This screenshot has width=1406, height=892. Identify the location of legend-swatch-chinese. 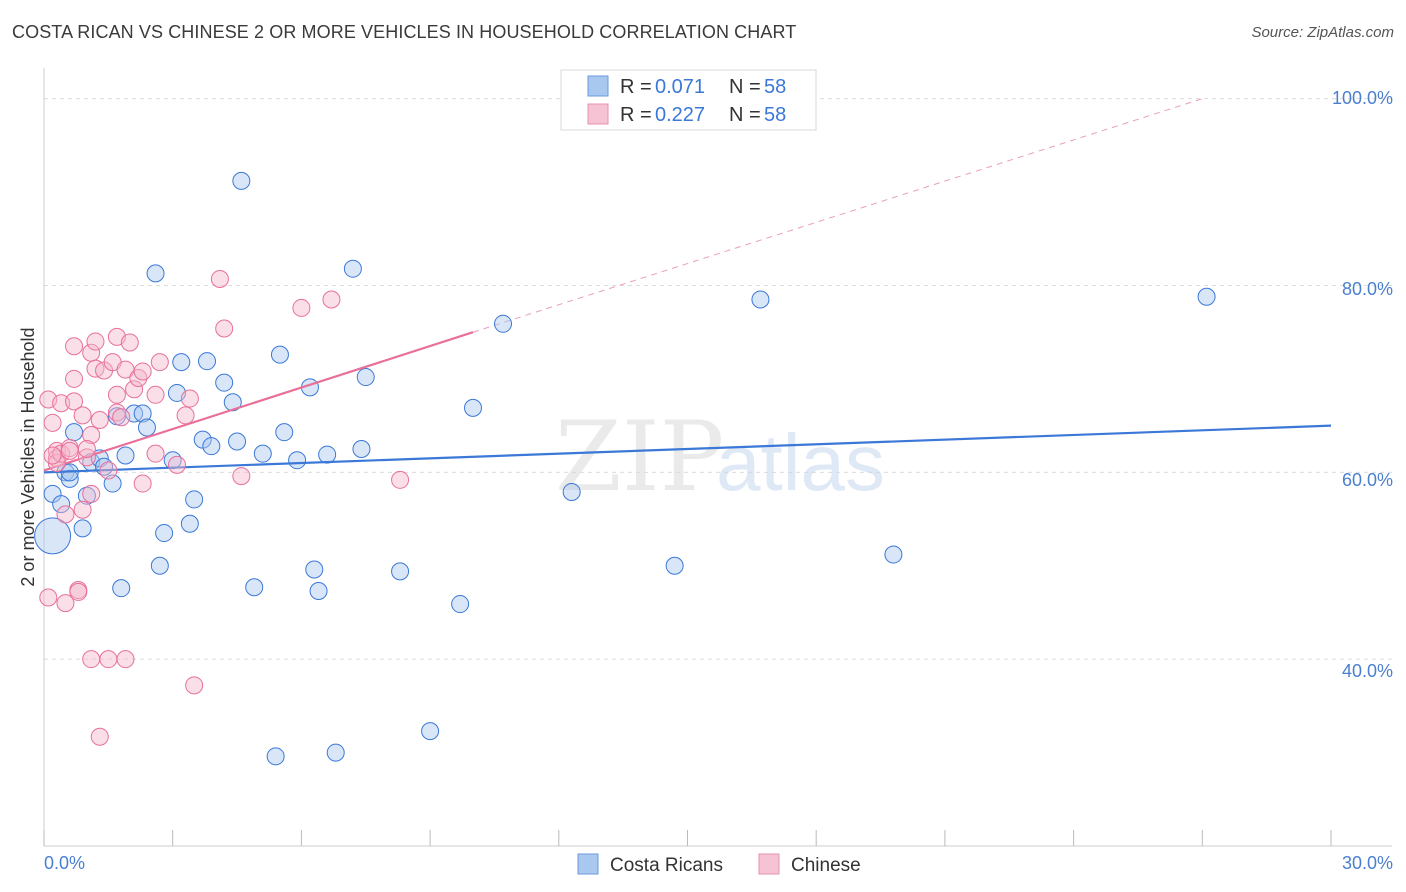
(598, 114).